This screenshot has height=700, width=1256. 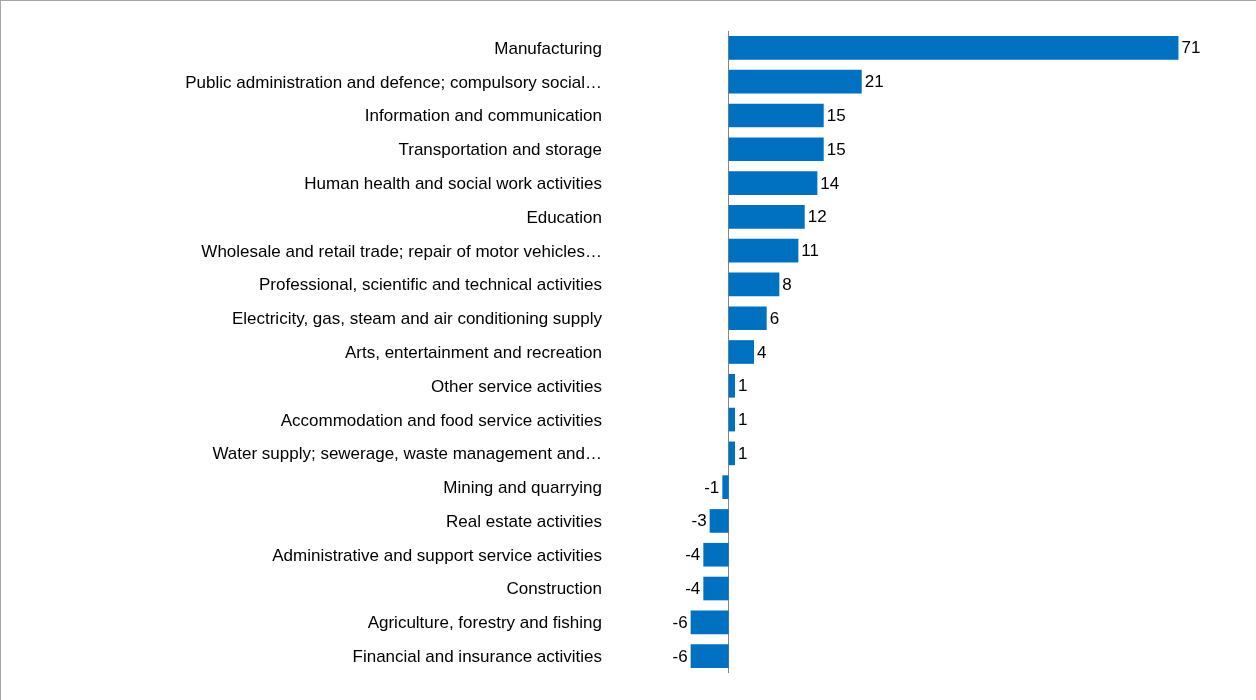 What do you see at coordinates (441, 420) in the screenshot?
I see `y-tick-label: Accommodation and food service activities` at bounding box center [441, 420].